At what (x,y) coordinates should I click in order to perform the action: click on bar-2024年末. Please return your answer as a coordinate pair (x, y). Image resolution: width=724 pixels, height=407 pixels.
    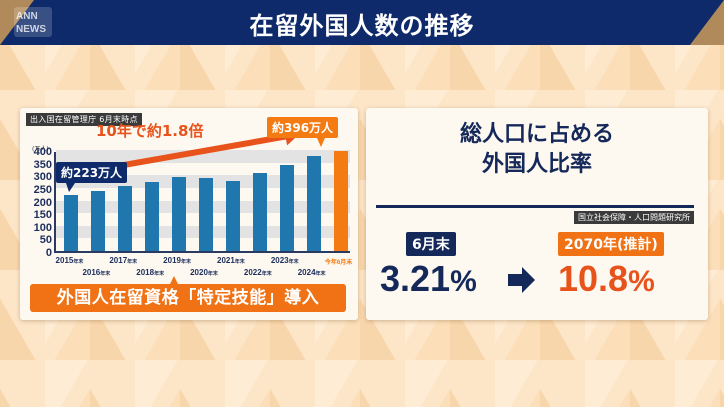
    Looking at the image, I should click on (313, 203).